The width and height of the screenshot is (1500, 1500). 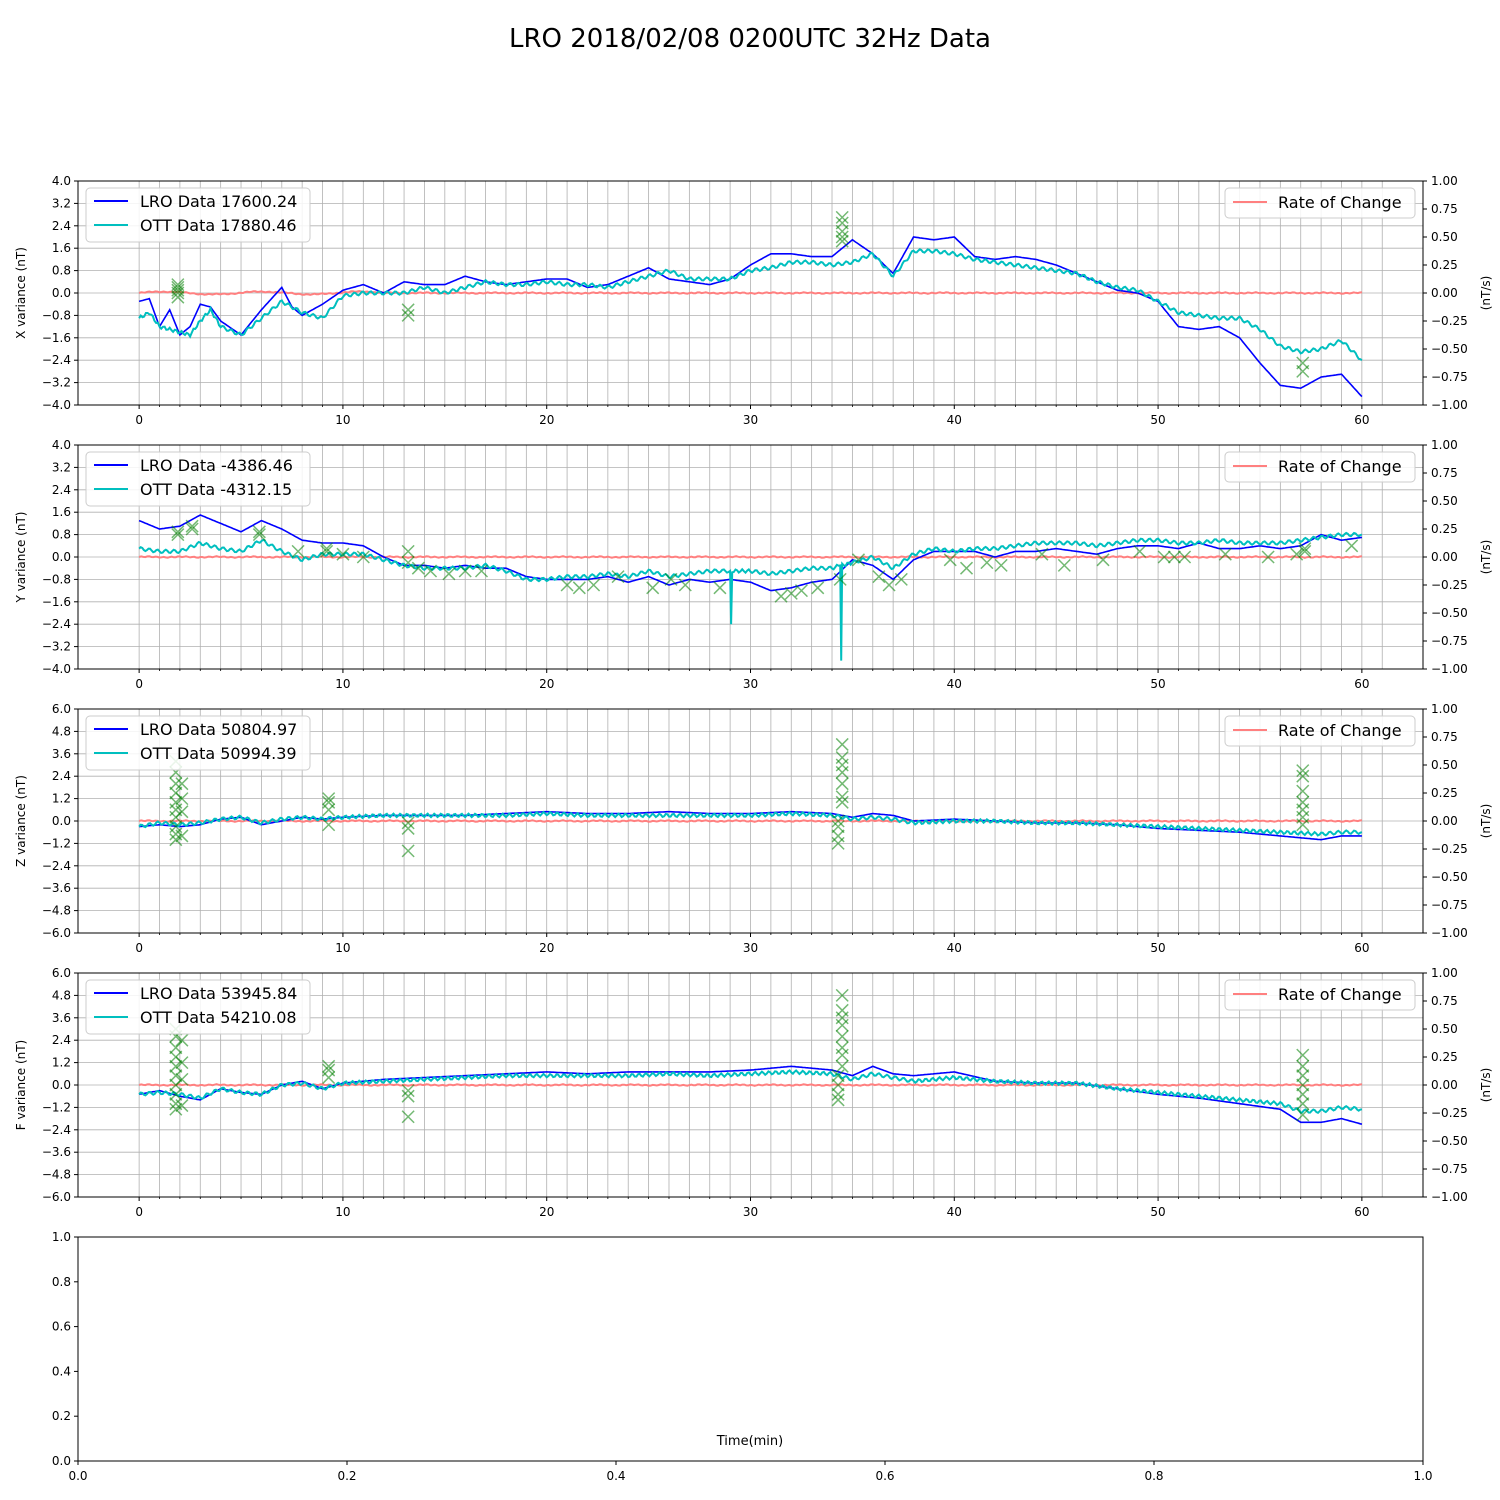 I want to click on y-tick-label: −4.8, so click(x=56, y=1175).